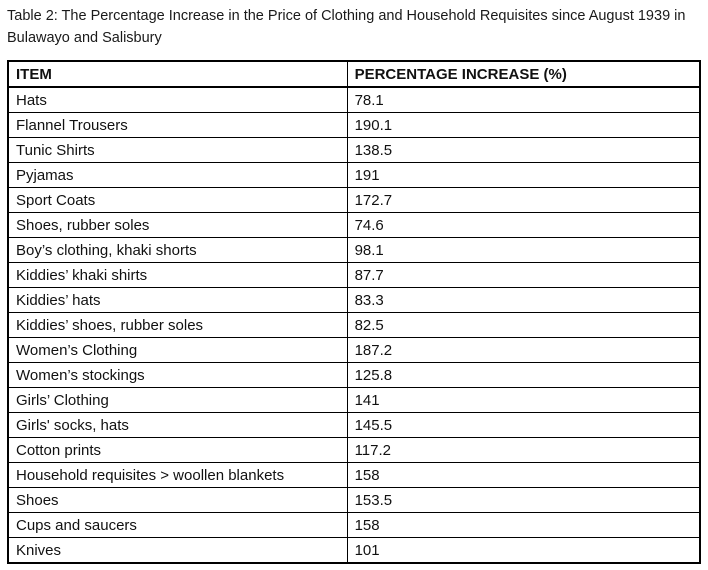 The height and width of the screenshot is (570, 708). Describe the element at coordinates (523, 225) in the screenshot. I see `value-cell: 74.6` at that location.